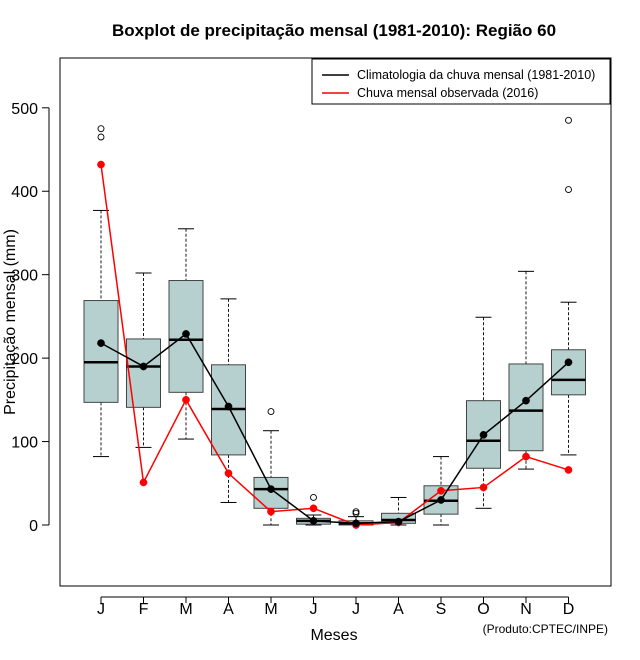 The height and width of the screenshot is (660, 640). I want to click on x-tick-label-5: M, so click(270, 609).